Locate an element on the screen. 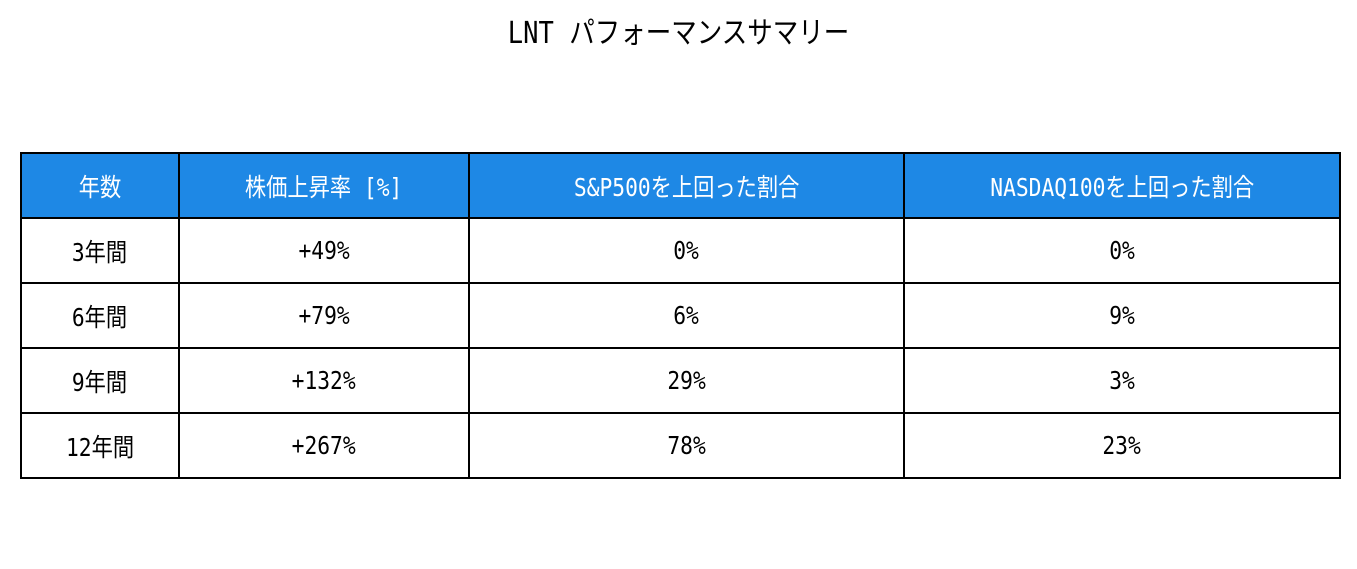 This screenshot has width=1357, height=569. header-cell: S&P500を上回った割合 is located at coordinates (686, 185).